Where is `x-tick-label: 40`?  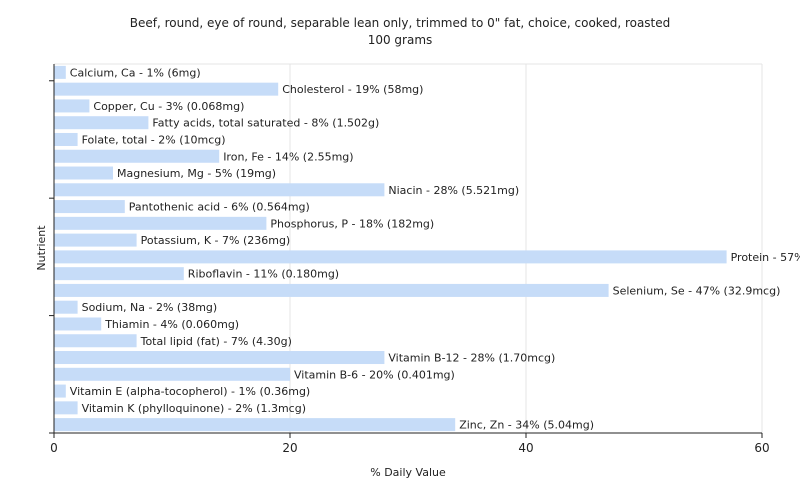
x-tick-label: 40 is located at coordinates (525, 448).